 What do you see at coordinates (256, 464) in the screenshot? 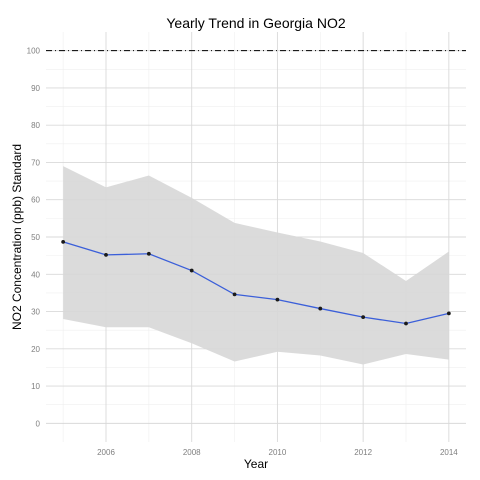
I see `x-axis-title: Year` at bounding box center [256, 464].